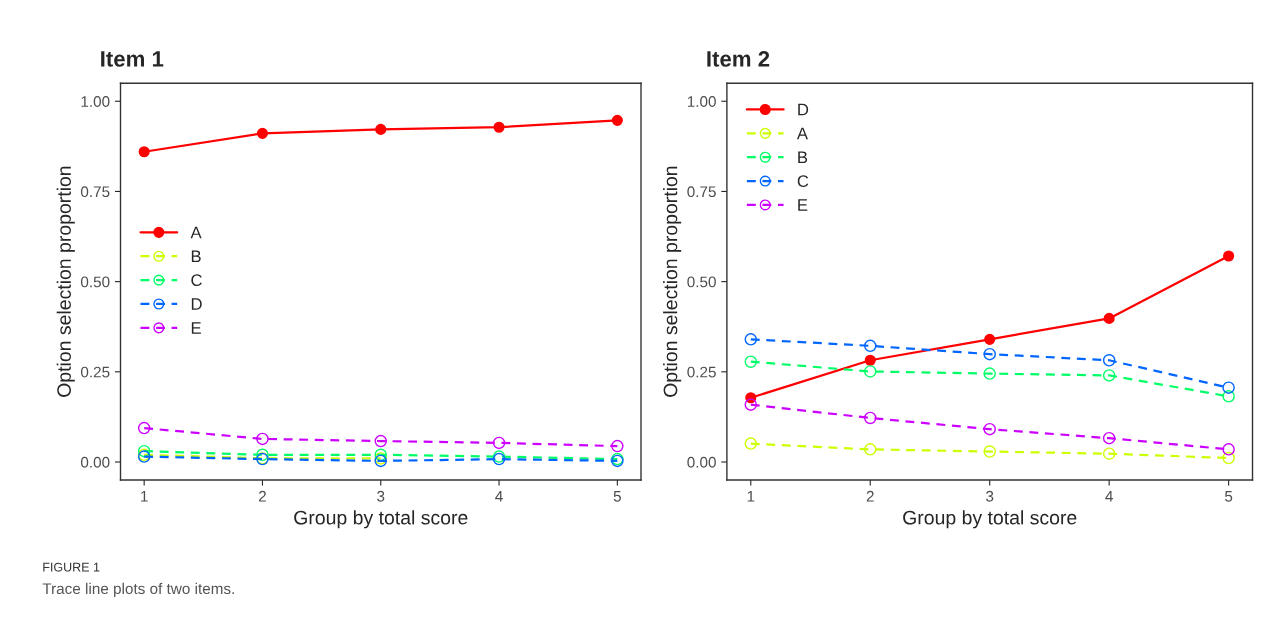  Describe the element at coordinates (71, 567) in the screenshot. I see `caption: FIGURE 1` at that location.